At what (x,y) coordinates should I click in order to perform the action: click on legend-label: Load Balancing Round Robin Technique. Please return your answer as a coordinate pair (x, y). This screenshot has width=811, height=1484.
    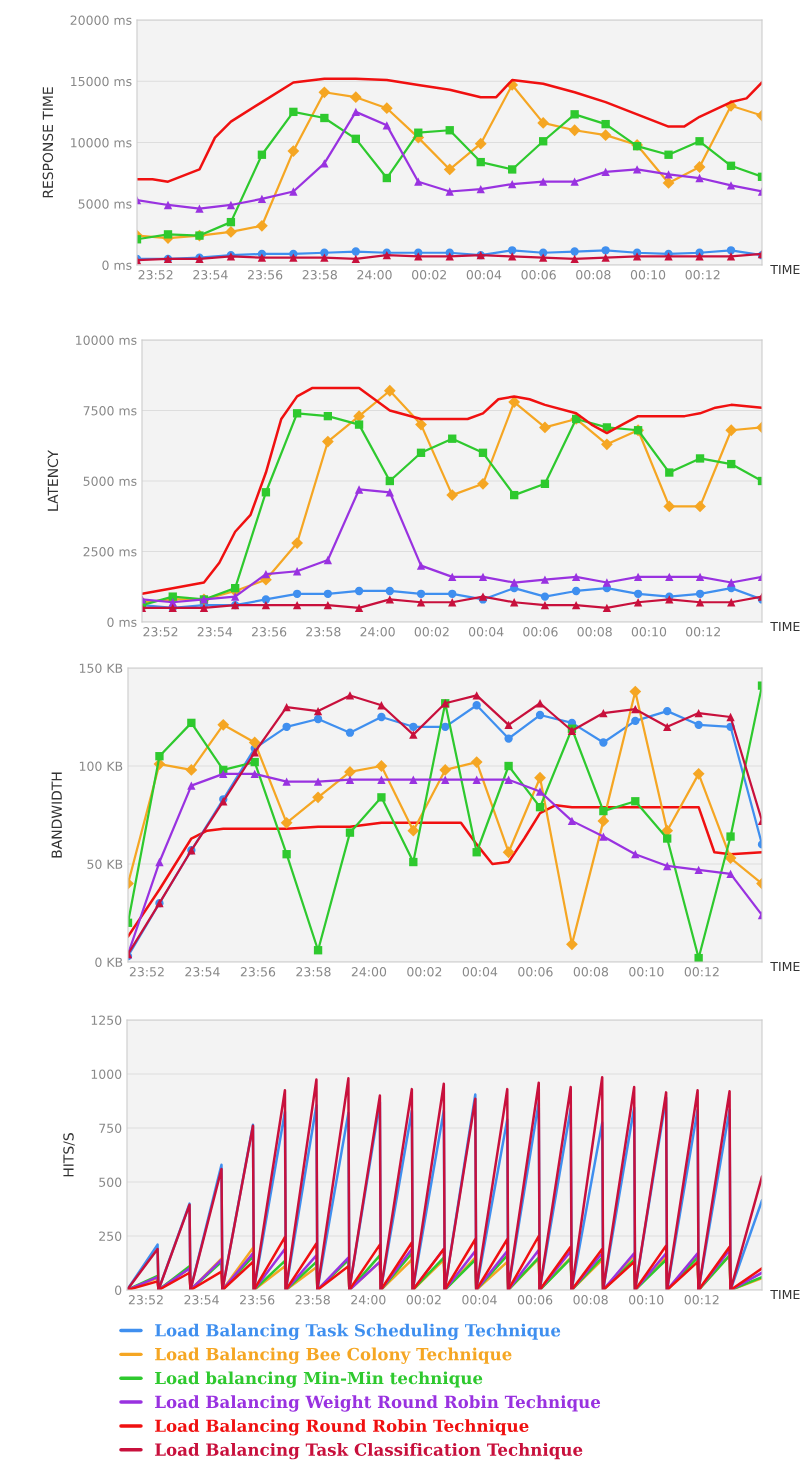
    Looking at the image, I should click on (342, 1427).